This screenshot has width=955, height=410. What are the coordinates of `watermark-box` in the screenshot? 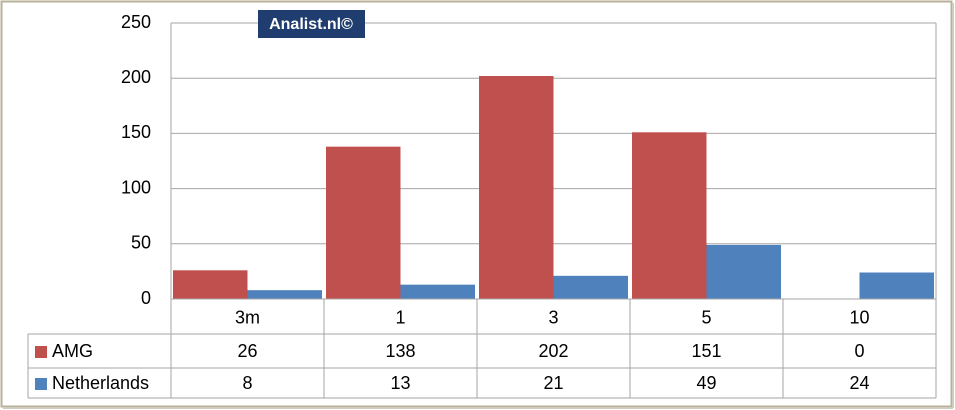 It's located at (311, 24).